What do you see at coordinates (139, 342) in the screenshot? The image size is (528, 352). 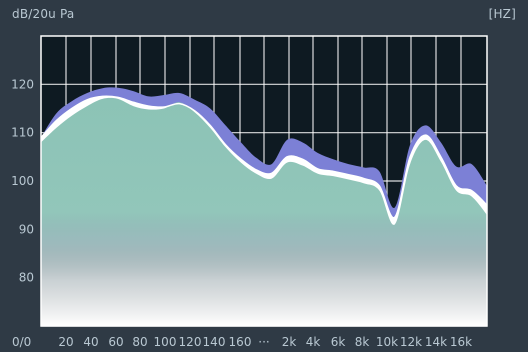 I see `x-tick-label: 80` at bounding box center [139, 342].